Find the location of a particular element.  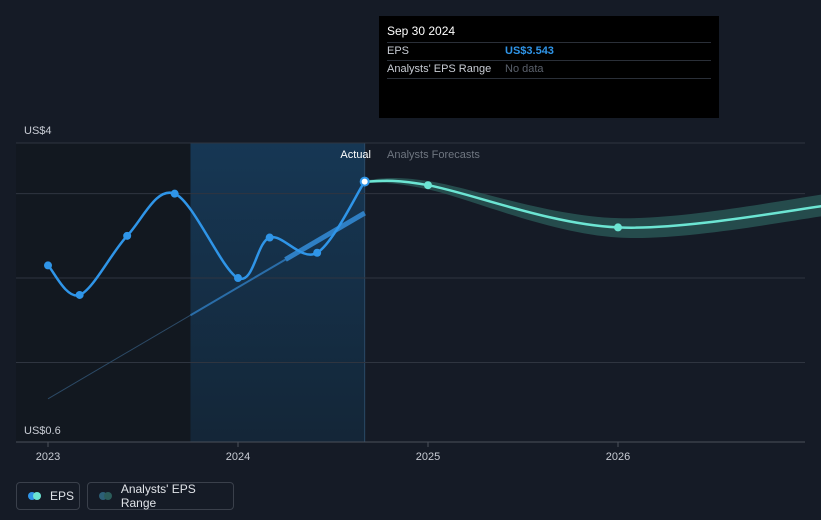

x-tick-label: 2025 is located at coordinates (428, 457).